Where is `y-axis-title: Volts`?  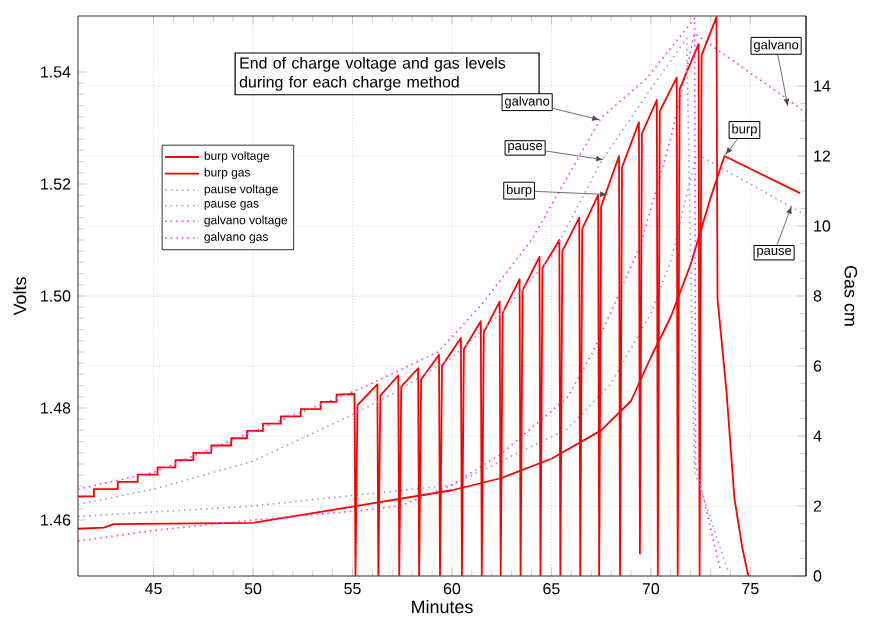
y-axis-title: Volts is located at coordinates (20, 296).